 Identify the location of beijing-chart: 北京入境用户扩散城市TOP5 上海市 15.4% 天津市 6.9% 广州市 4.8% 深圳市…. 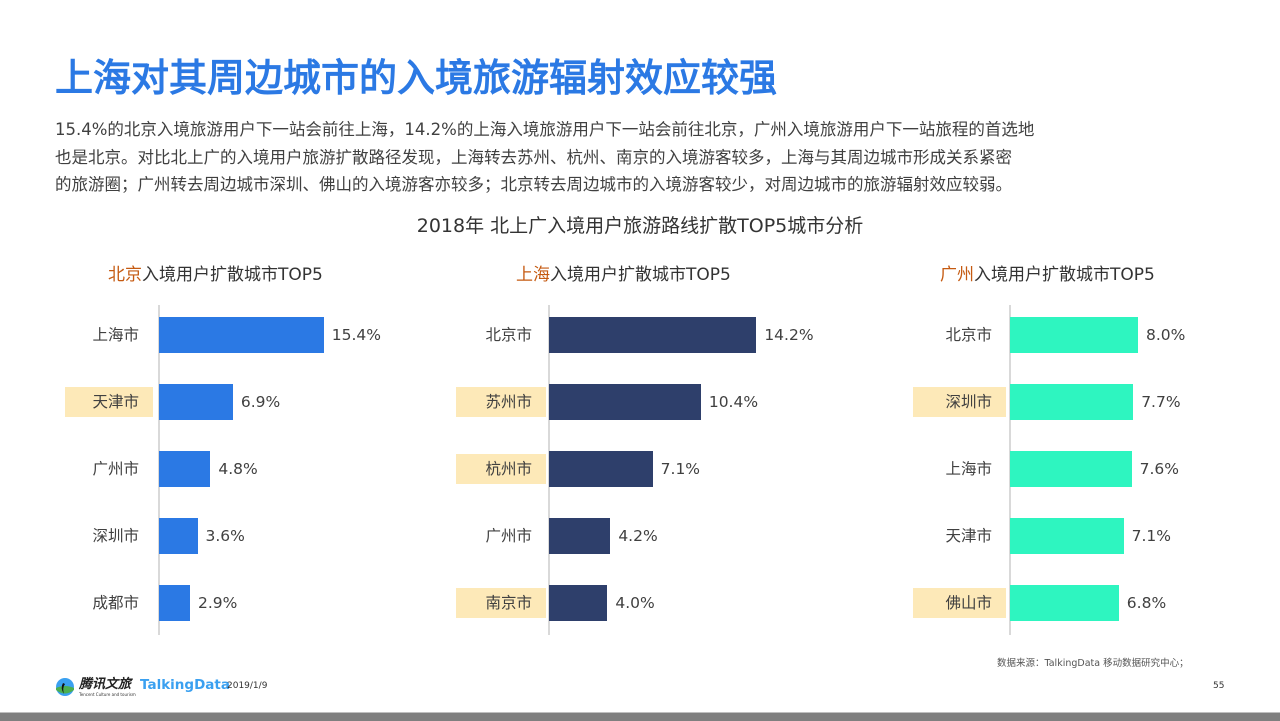
(230, 450).